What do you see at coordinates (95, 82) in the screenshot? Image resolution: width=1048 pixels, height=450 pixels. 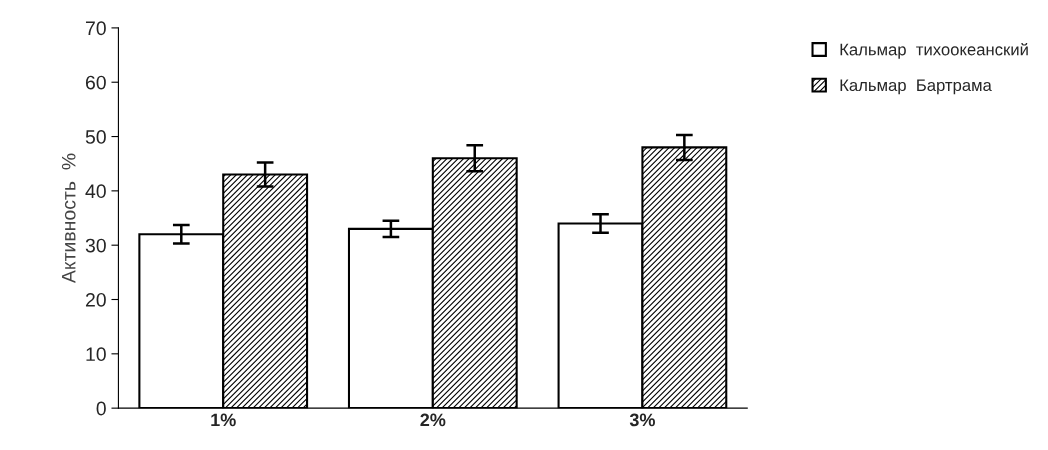 I see `y-tick-label: 60` at bounding box center [95, 82].